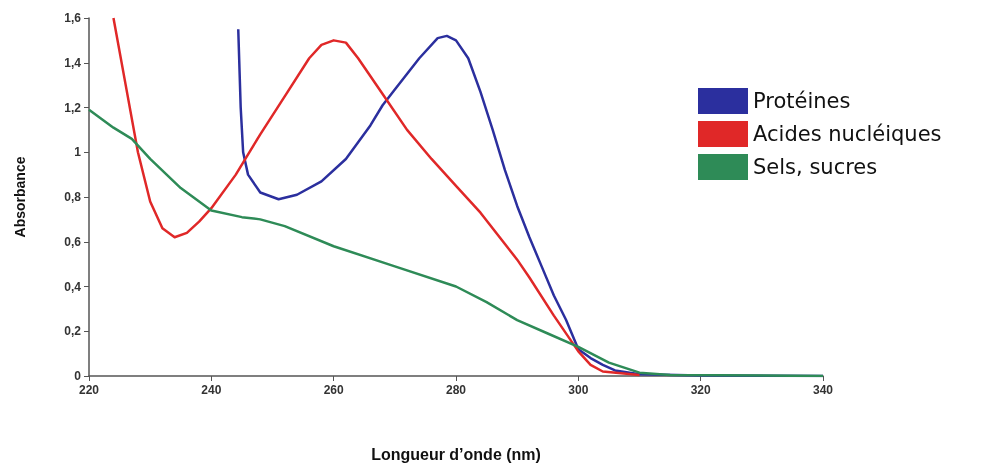  What do you see at coordinates (73, 18) in the screenshot?
I see `y-tick-label: 1,6` at bounding box center [73, 18].